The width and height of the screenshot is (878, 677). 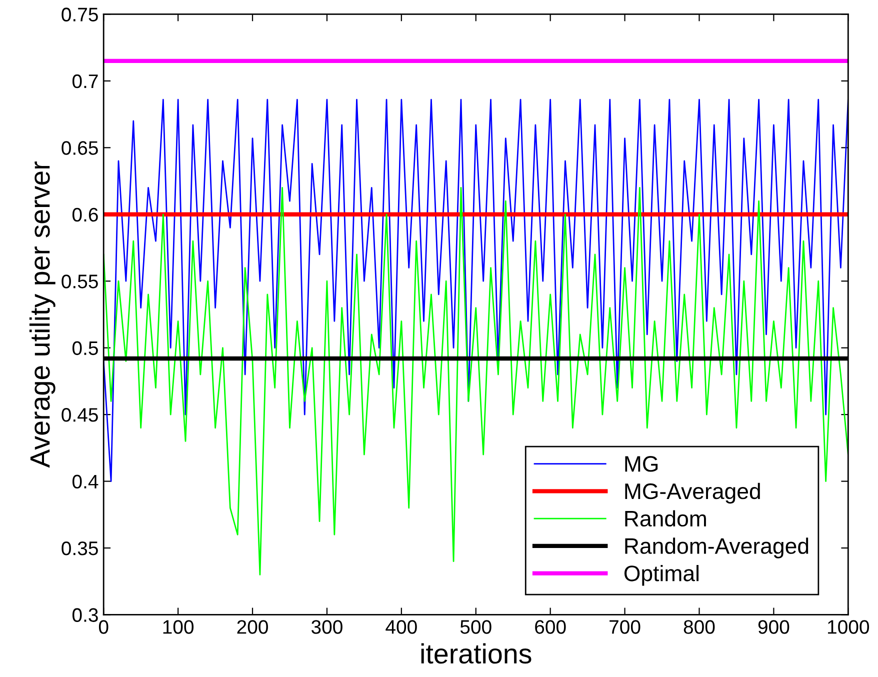 I want to click on legend-label: MG-Averaged, so click(x=692, y=493).